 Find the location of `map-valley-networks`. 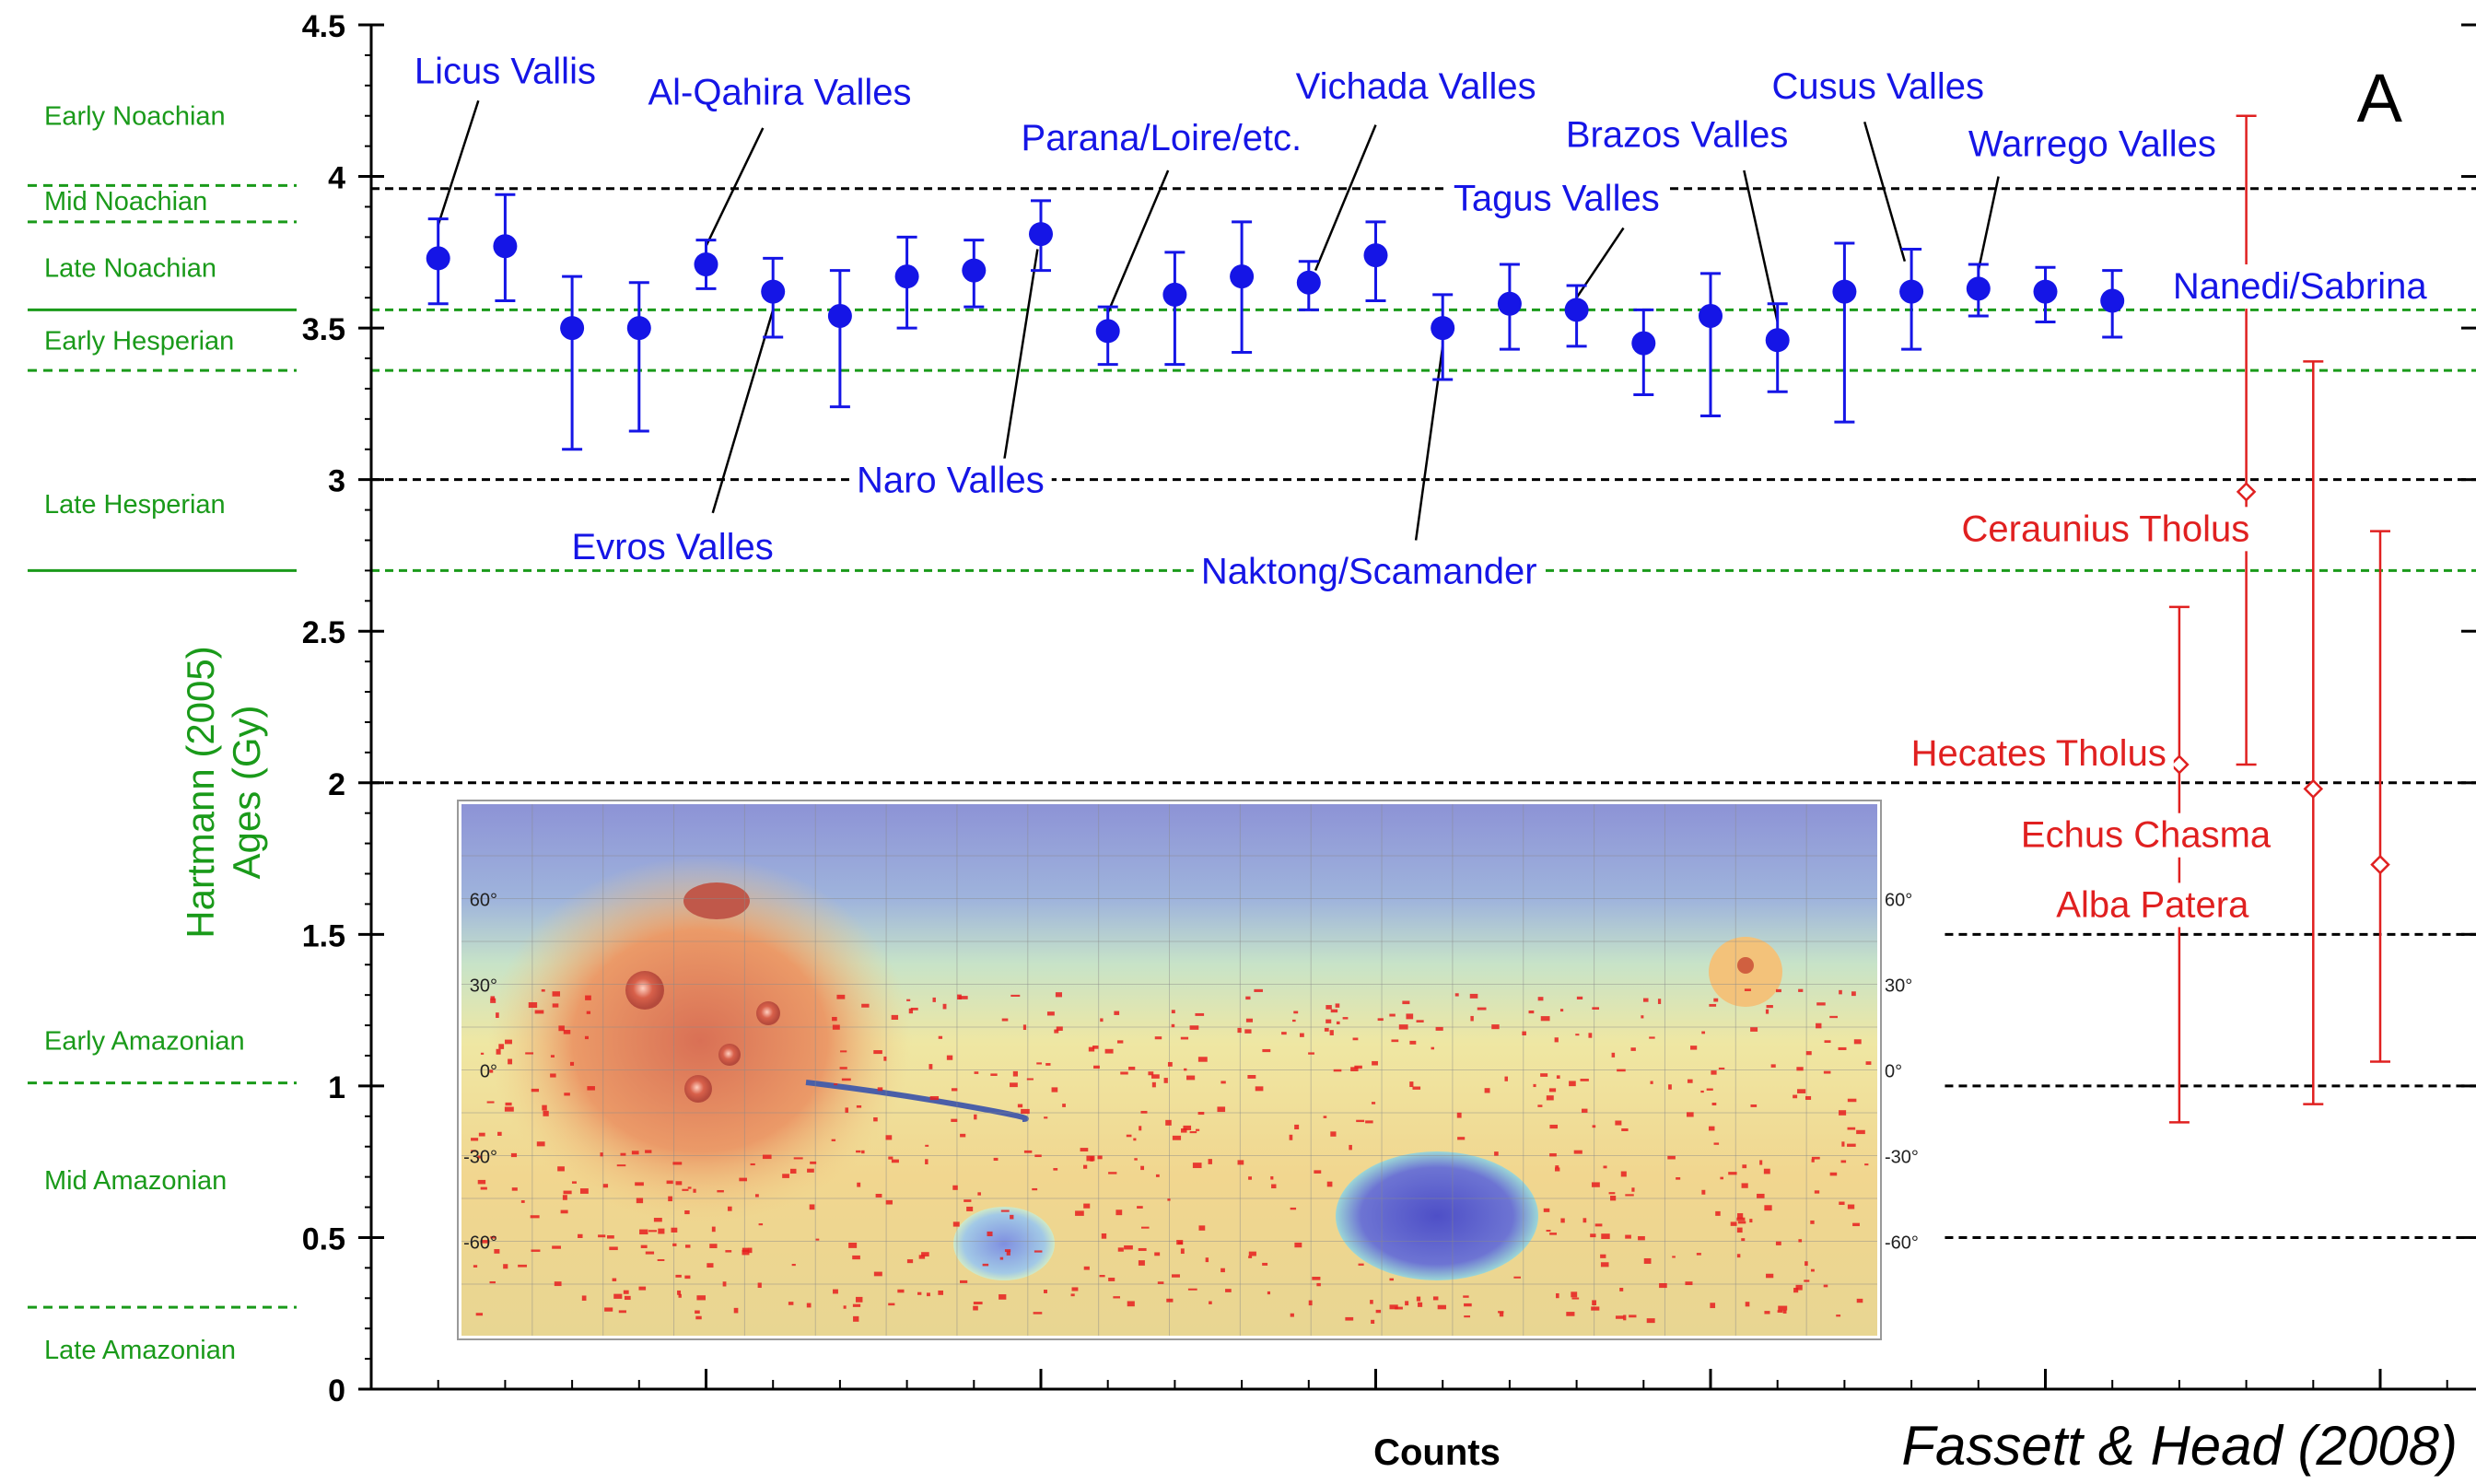

map-valley-networks is located at coordinates (1171, 1156).